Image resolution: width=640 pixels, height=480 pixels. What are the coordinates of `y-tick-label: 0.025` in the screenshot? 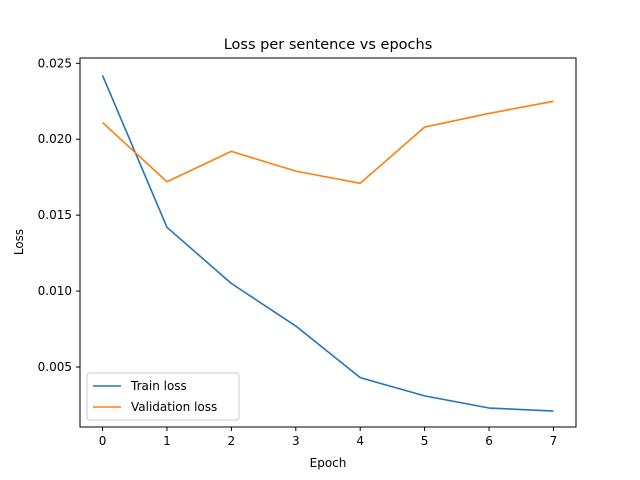 It's located at (55, 63).